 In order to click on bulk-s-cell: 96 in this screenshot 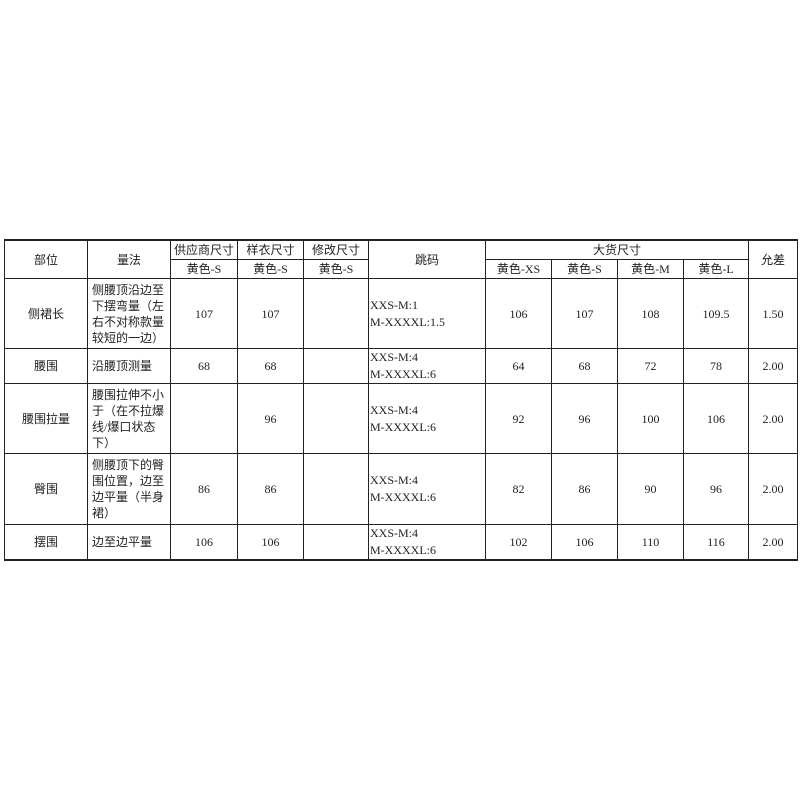, I will do `click(584, 418)`.